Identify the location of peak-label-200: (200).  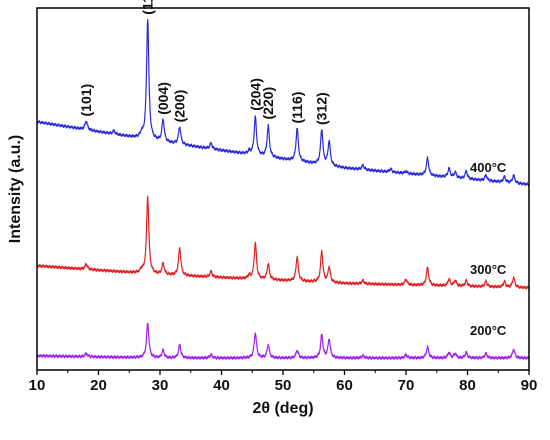
(180, 106).